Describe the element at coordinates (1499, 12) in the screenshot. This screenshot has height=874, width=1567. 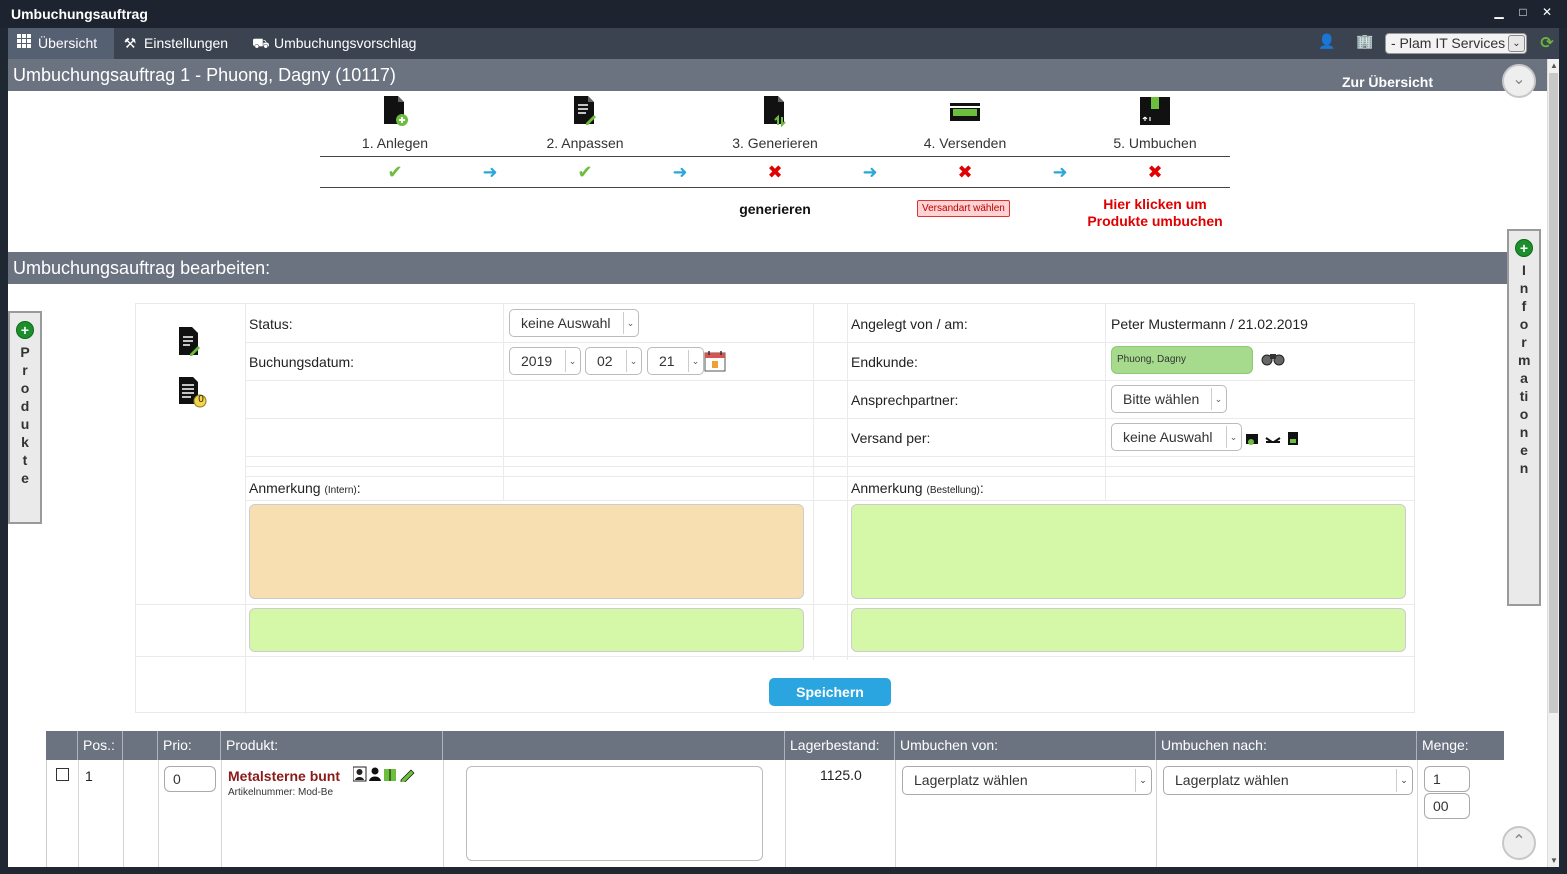
I see `minimize-icon: ▁` at that location.